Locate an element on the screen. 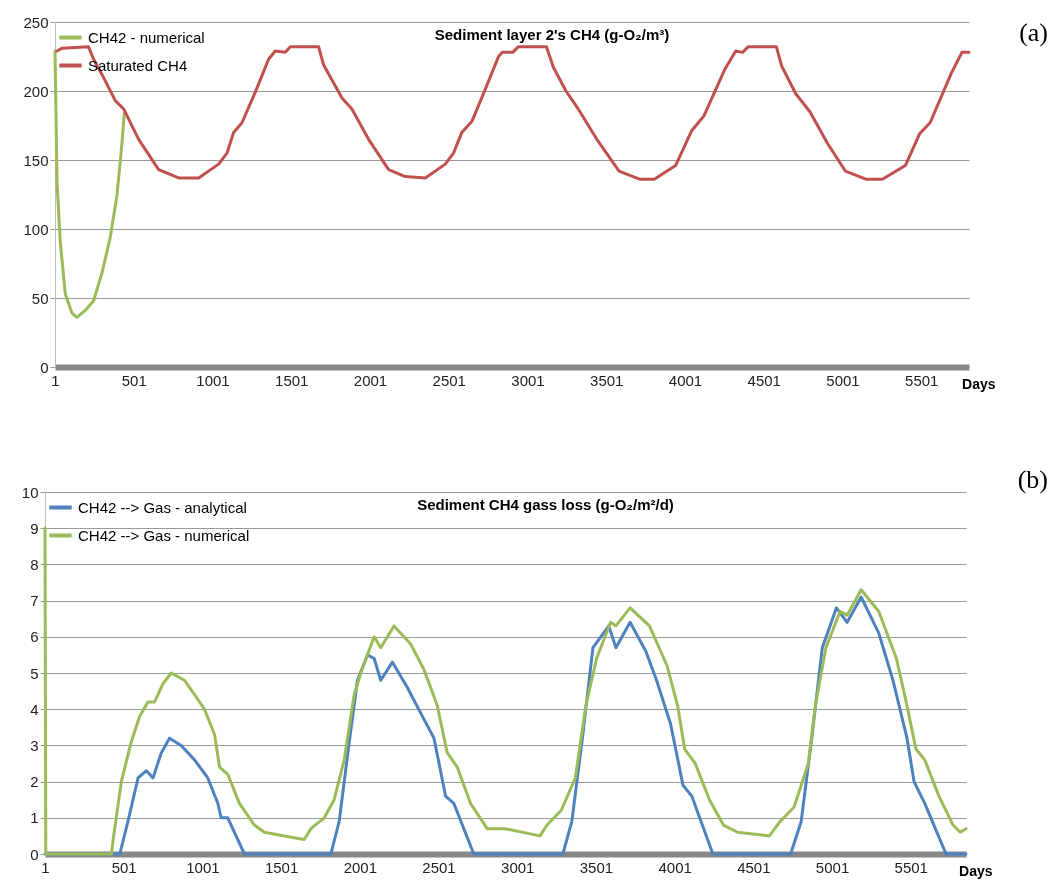 Image resolution: width=1052 pixels, height=894 pixels. x-tick-label: 1 is located at coordinates (55, 380).